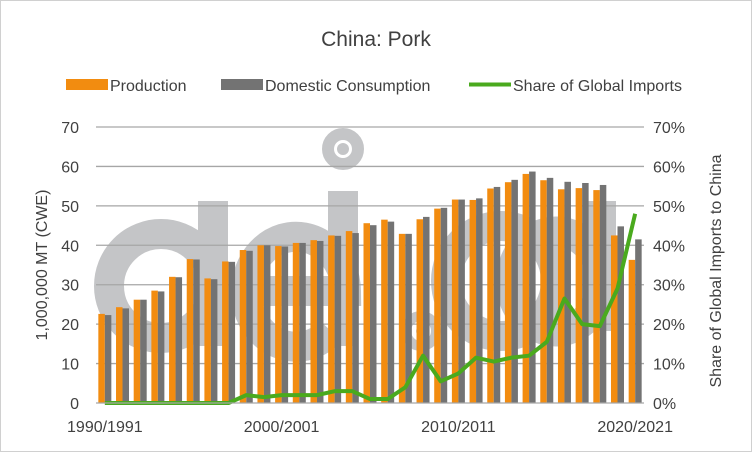 This screenshot has width=752, height=452. I want to click on legend-label: Production, so click(148, 86).